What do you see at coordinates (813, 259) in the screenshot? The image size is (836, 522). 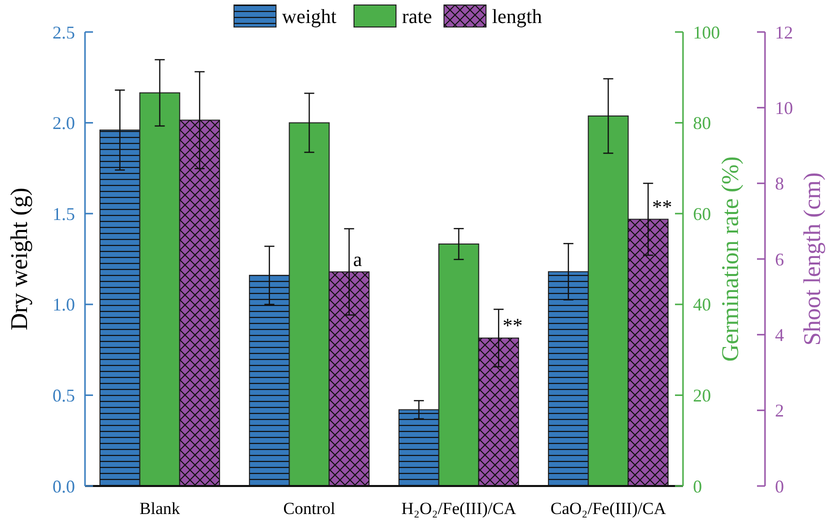 I see `y3-axis-title: Shoot length (cm)` at bounding box center [813, 259].